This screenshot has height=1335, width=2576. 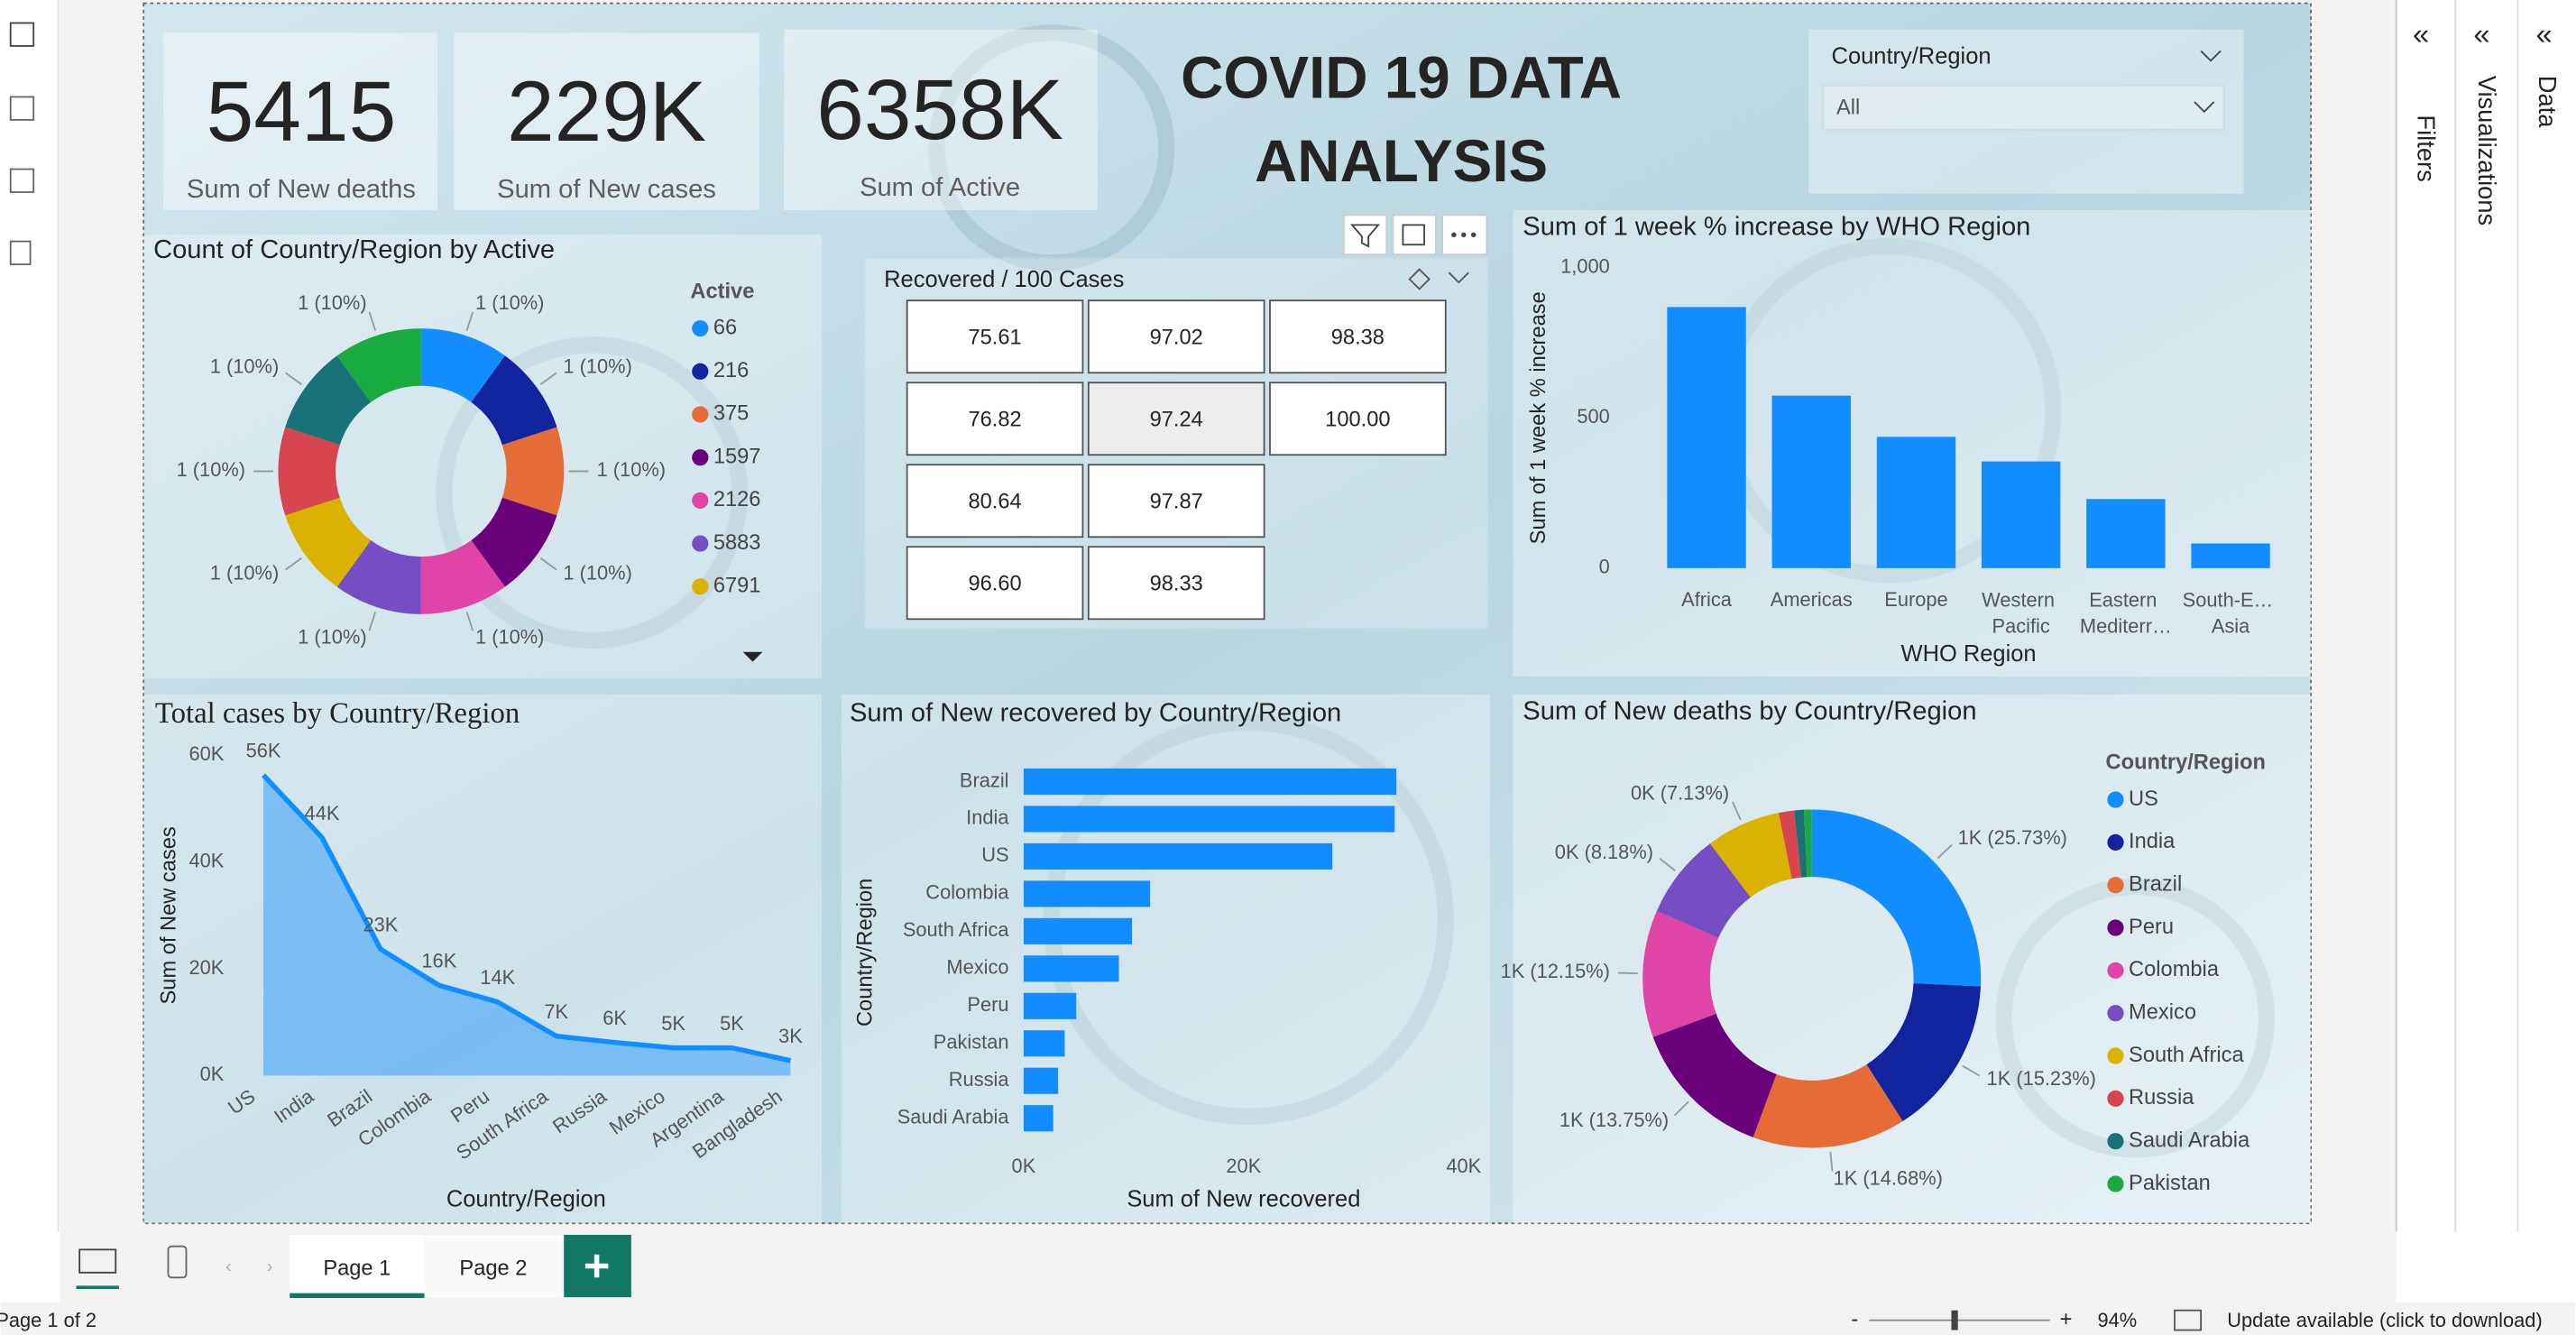 I want to click on dot, so click(x=1474, y=235).